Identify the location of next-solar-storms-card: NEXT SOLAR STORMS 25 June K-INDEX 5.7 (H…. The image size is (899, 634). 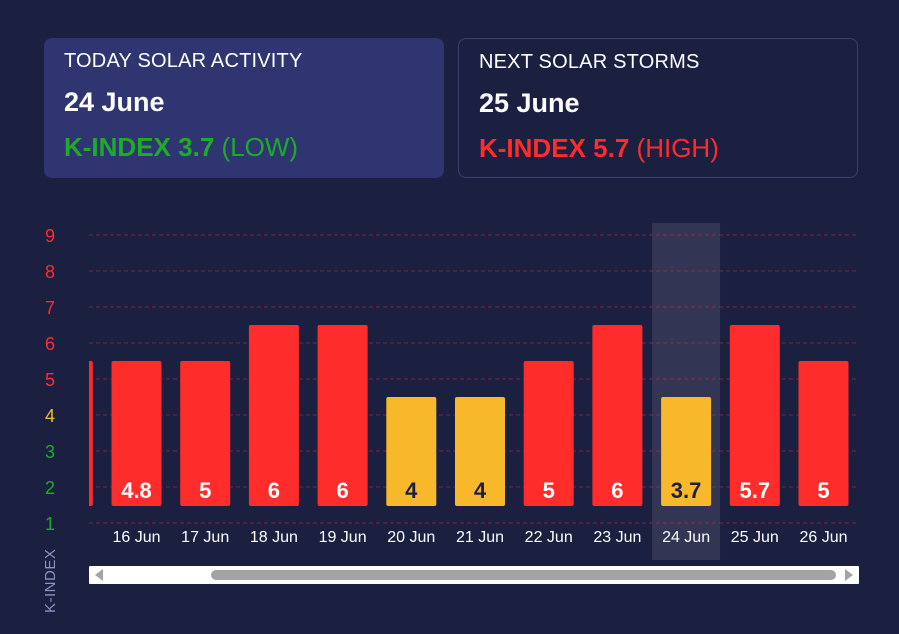
(658, 108).